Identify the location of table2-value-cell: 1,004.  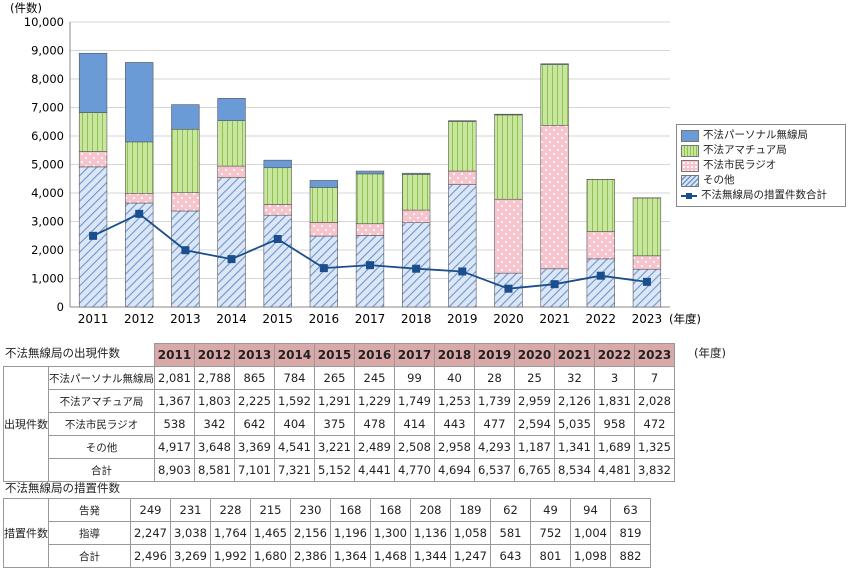
(591, 533).